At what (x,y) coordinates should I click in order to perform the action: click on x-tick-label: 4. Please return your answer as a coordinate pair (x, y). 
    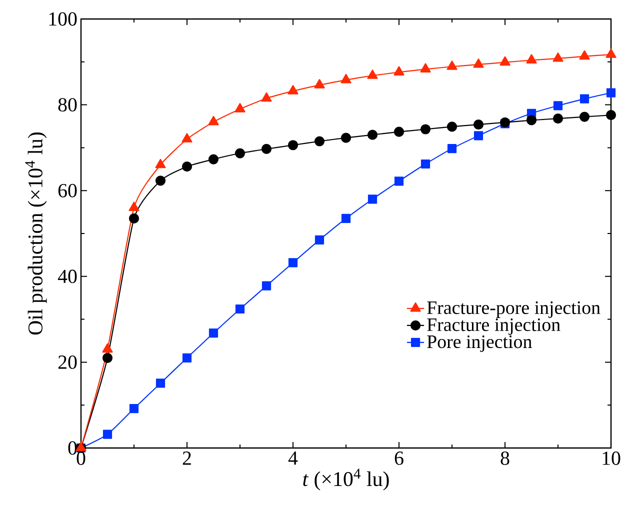
    Looking at the image, I should click on (293, 458).